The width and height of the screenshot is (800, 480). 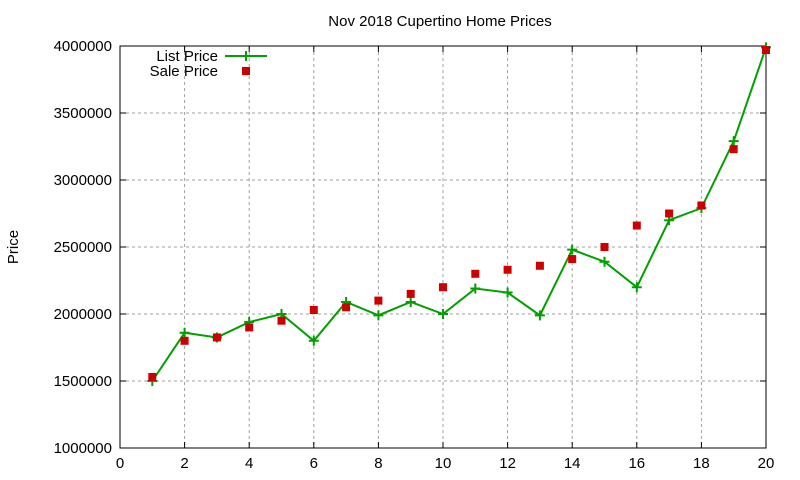 What do you see at coordinates (184, 463) in the screenshot?
I see `x-tick-label: 2` at bounding box center [184, 463].